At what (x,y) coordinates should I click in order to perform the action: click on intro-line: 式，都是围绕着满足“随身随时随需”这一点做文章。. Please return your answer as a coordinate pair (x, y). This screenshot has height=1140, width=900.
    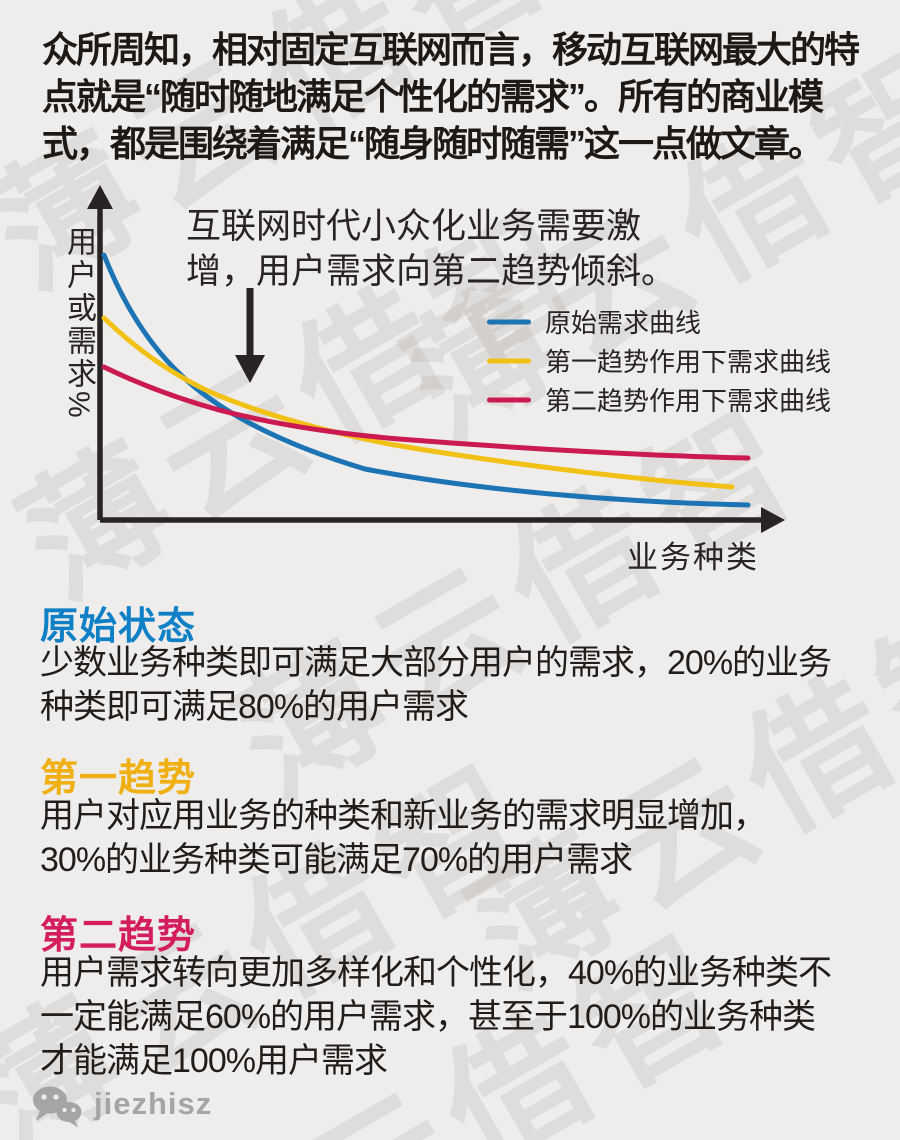
    Looking at the image, I should click on (433, 143).